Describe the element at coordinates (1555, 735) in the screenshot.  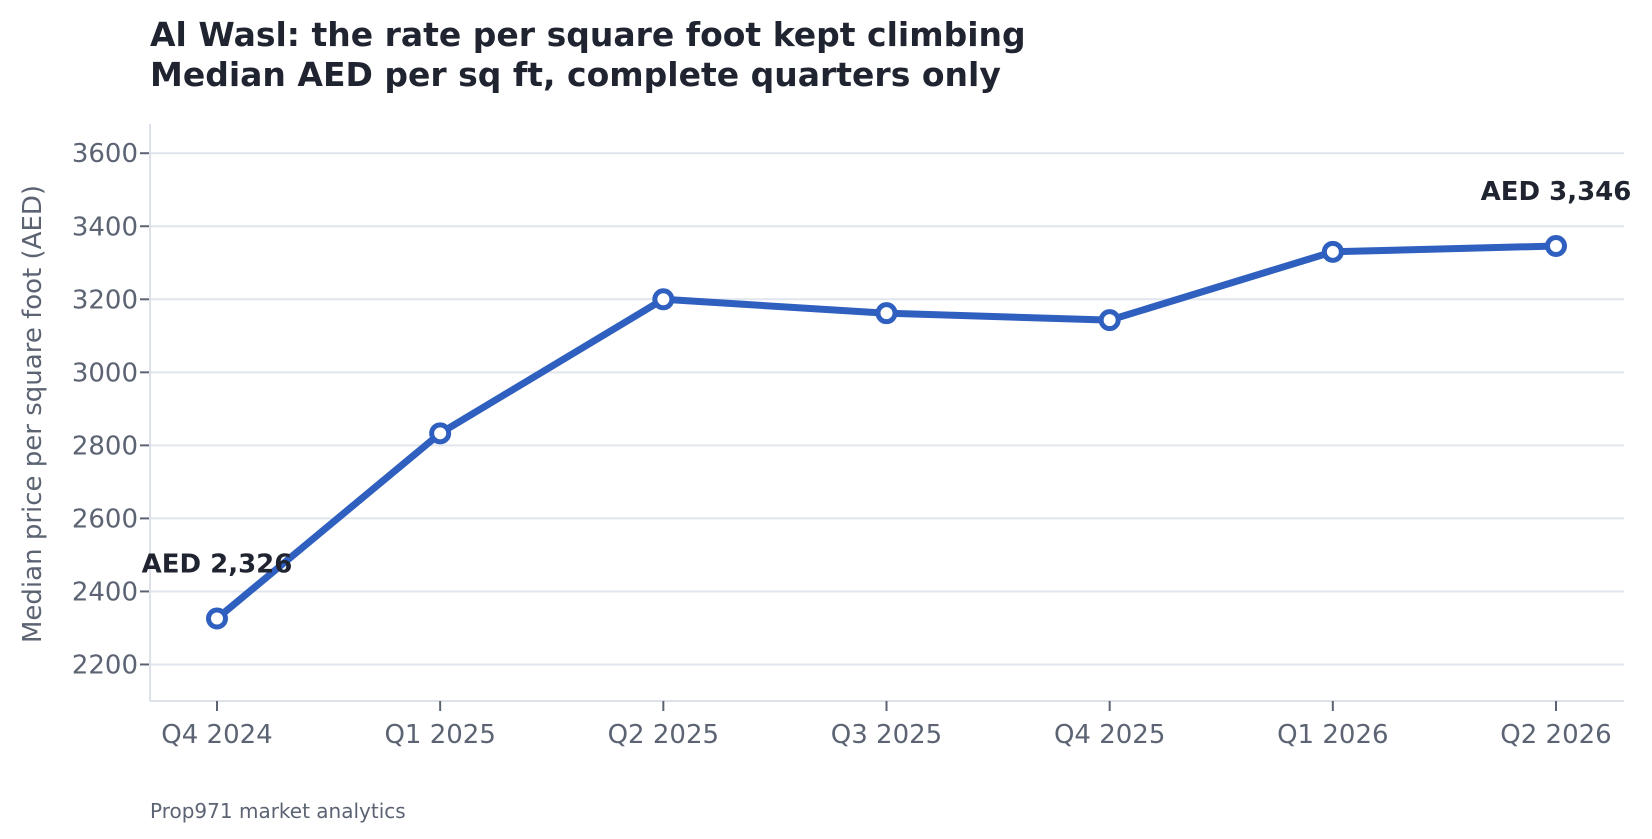
I see `x-tick-label: Q2 2026` at that location.